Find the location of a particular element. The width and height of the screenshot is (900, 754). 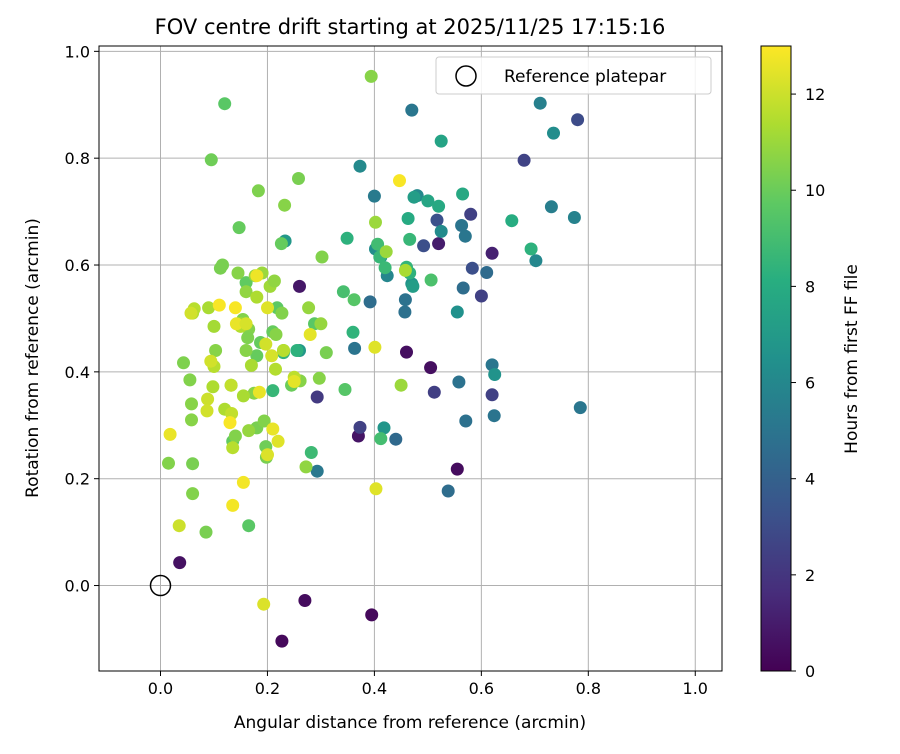

colorbar-ticks: 0 2 4 6 8 10 12 is located at coordinates (808, 383).